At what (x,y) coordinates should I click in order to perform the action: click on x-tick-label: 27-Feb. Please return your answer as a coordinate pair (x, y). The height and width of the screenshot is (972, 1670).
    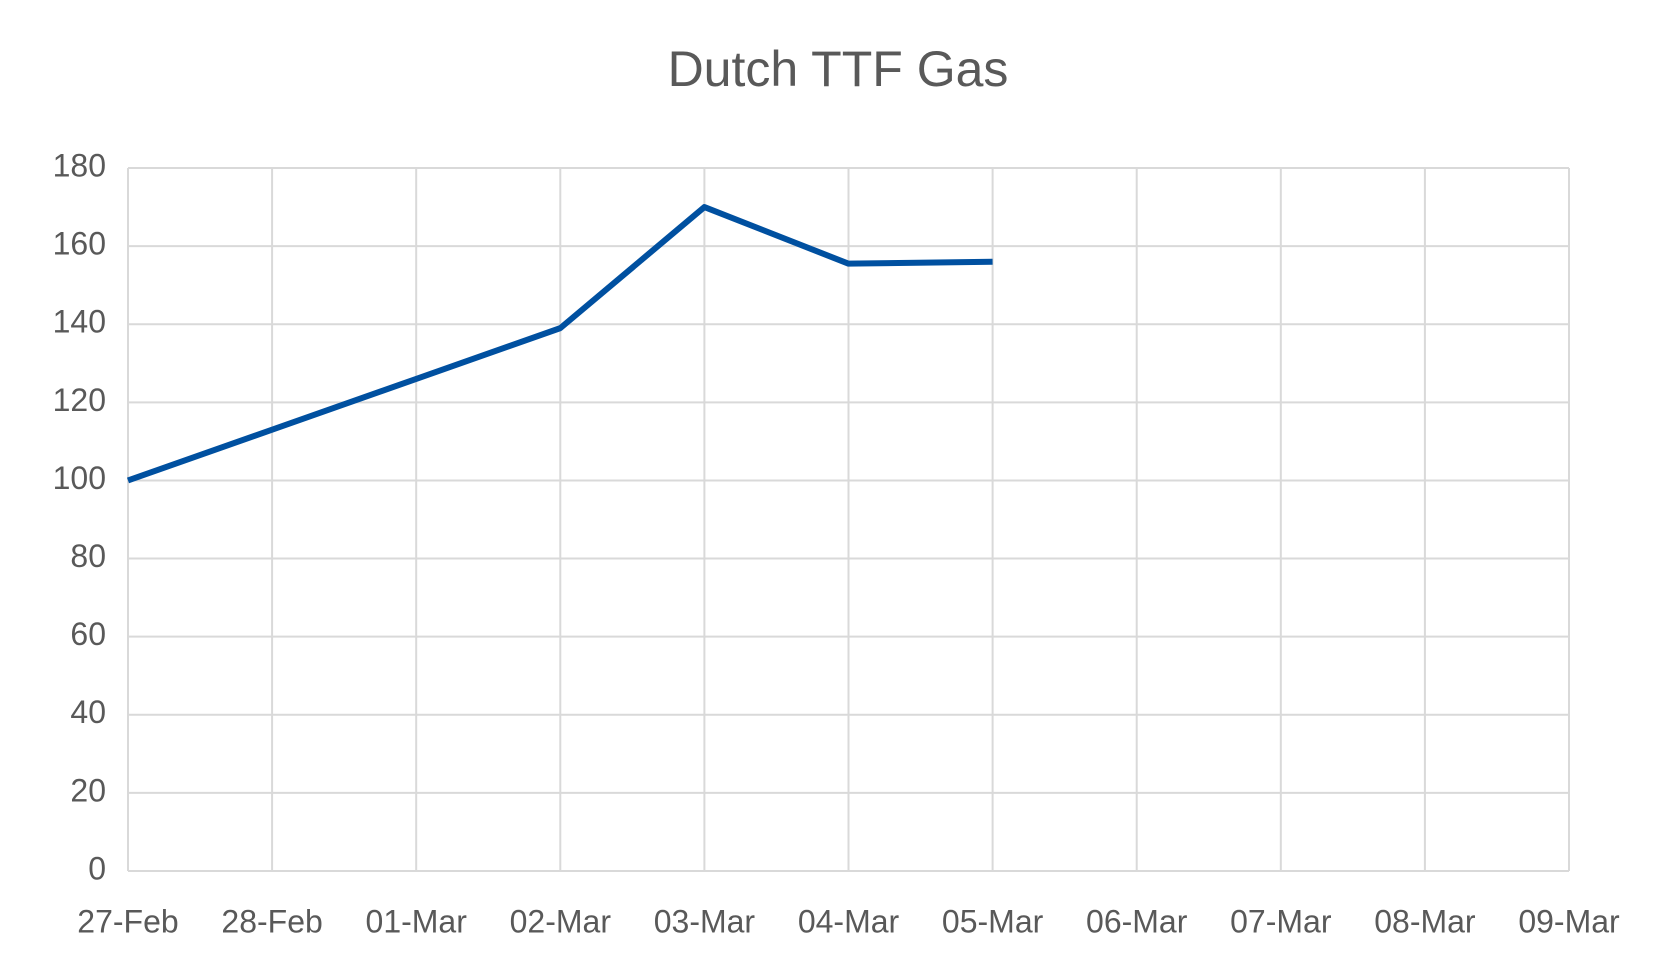
    Looking at the image, I should click on (127, 921).